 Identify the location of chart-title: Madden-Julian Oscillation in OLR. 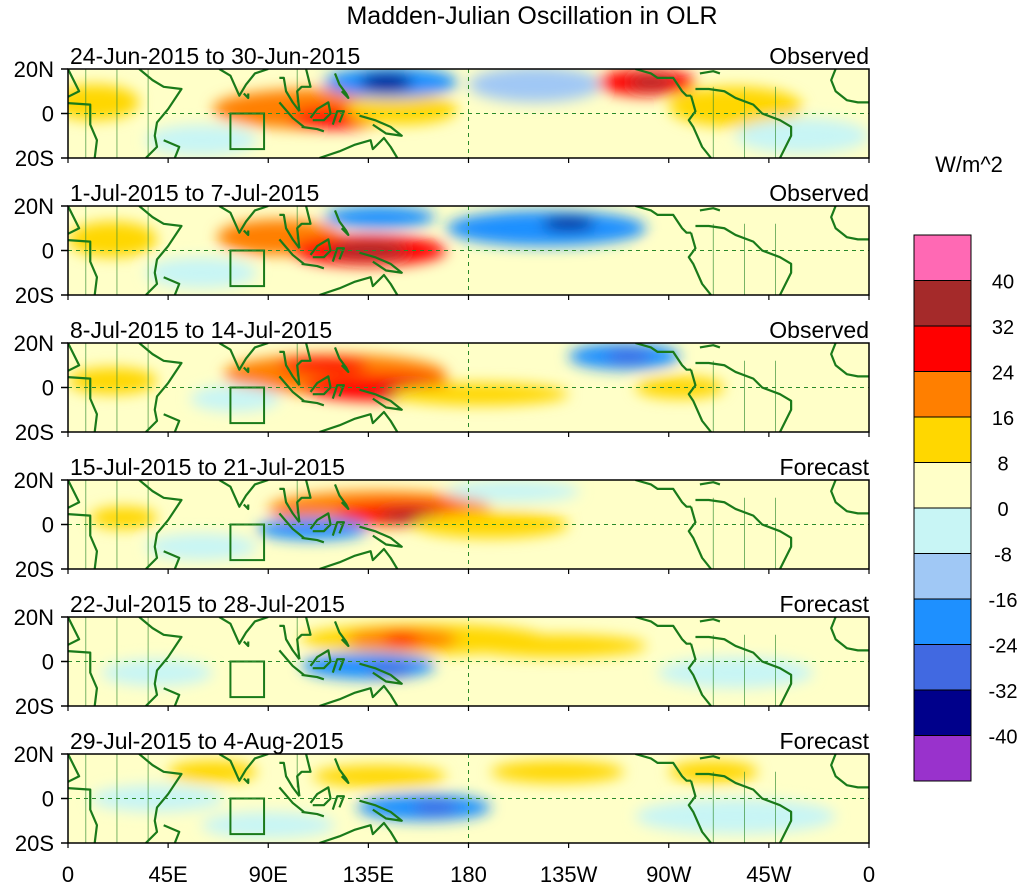
(531, 16).